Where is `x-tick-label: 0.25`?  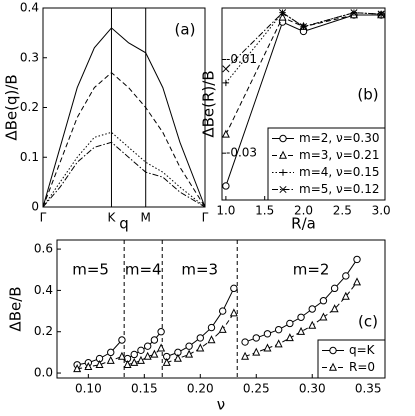
x-tick-label: 0.25 is located at coordinates (256, 389).